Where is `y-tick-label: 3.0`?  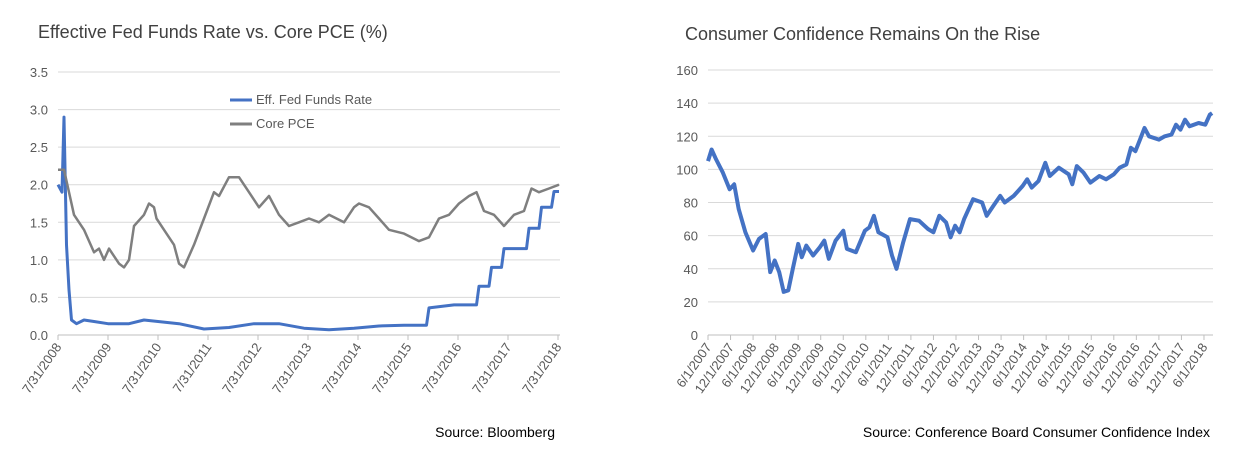
y-tick-label: 3.0 is located at coordinates (39, 110).